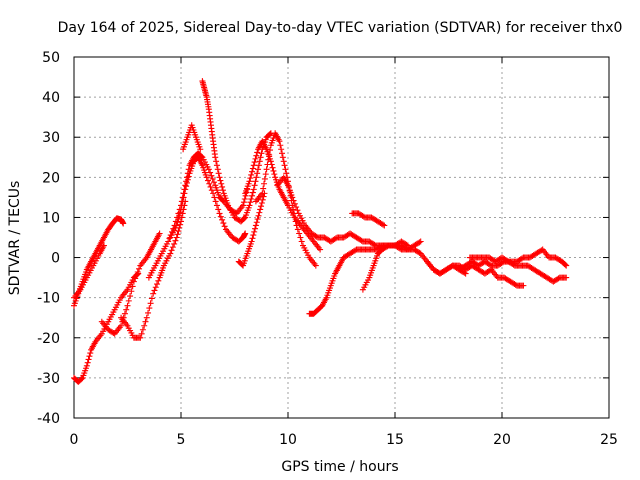 The height and width of the screenshot is (480, 640). I want to click on y-tick-label: -20, so click(48, 339).